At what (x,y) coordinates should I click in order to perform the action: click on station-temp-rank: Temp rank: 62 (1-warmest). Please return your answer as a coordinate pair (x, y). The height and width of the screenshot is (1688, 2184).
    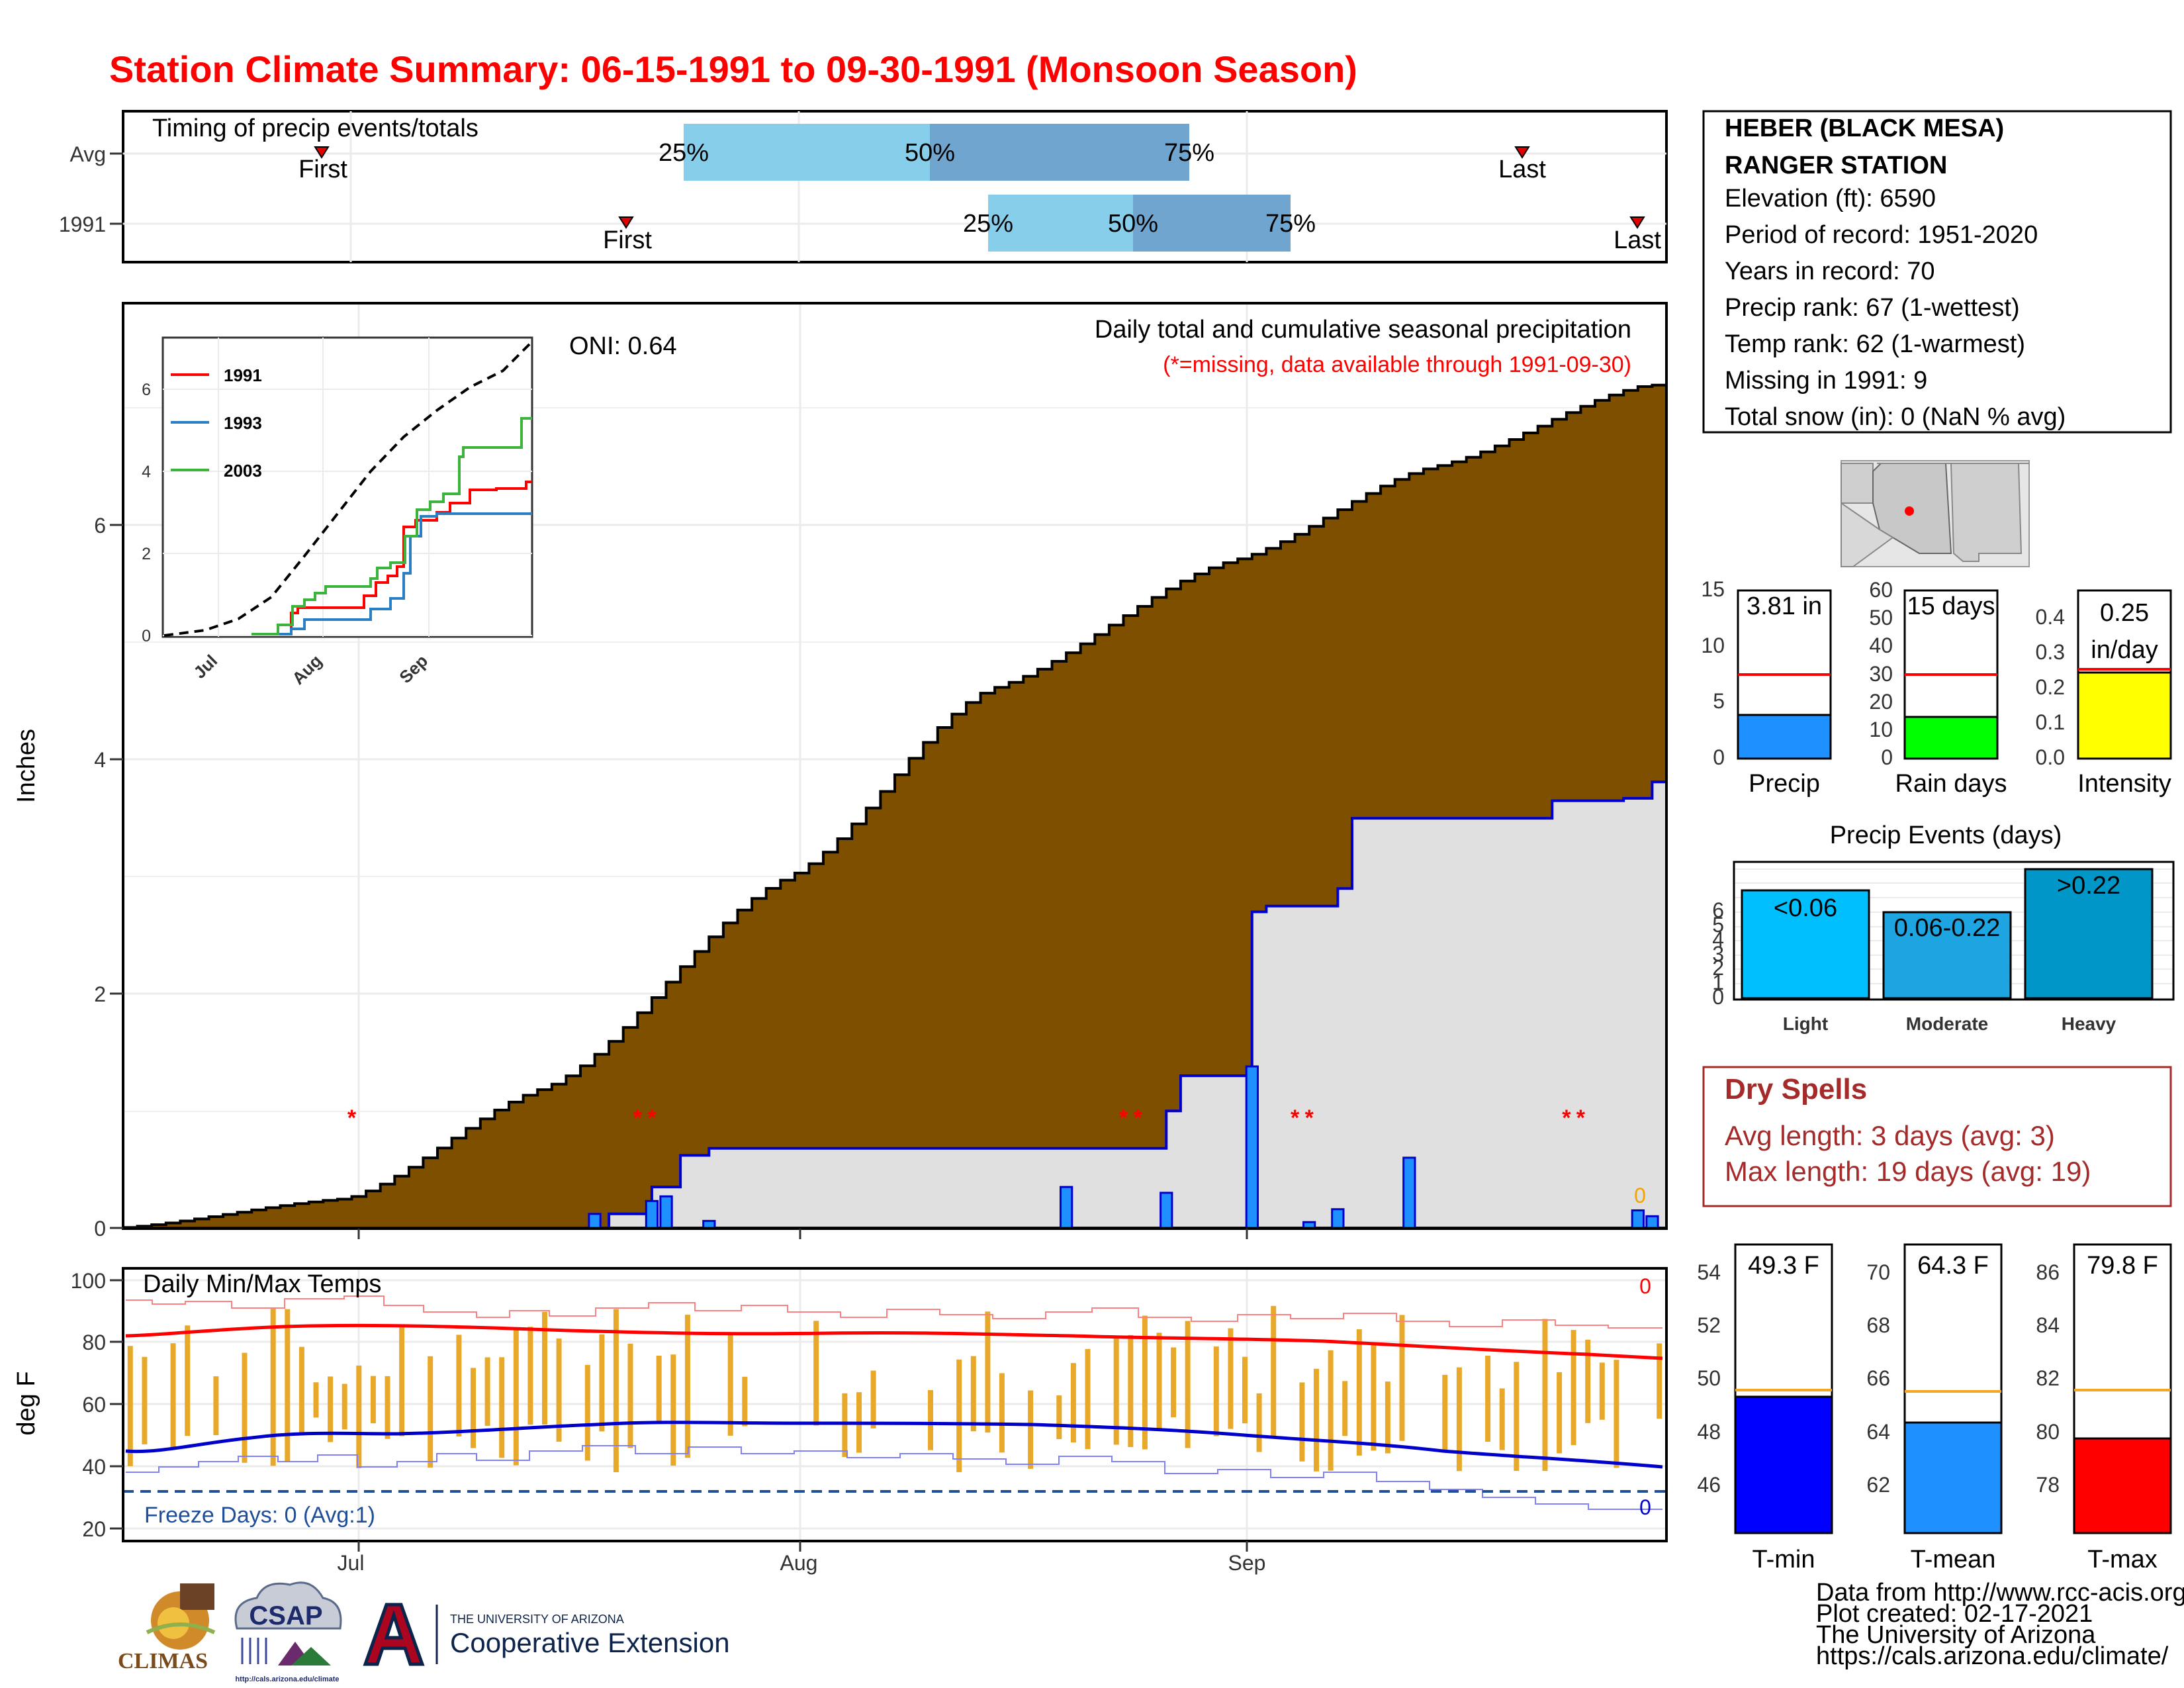
    Looking at the image, I should click on (1875, 344).